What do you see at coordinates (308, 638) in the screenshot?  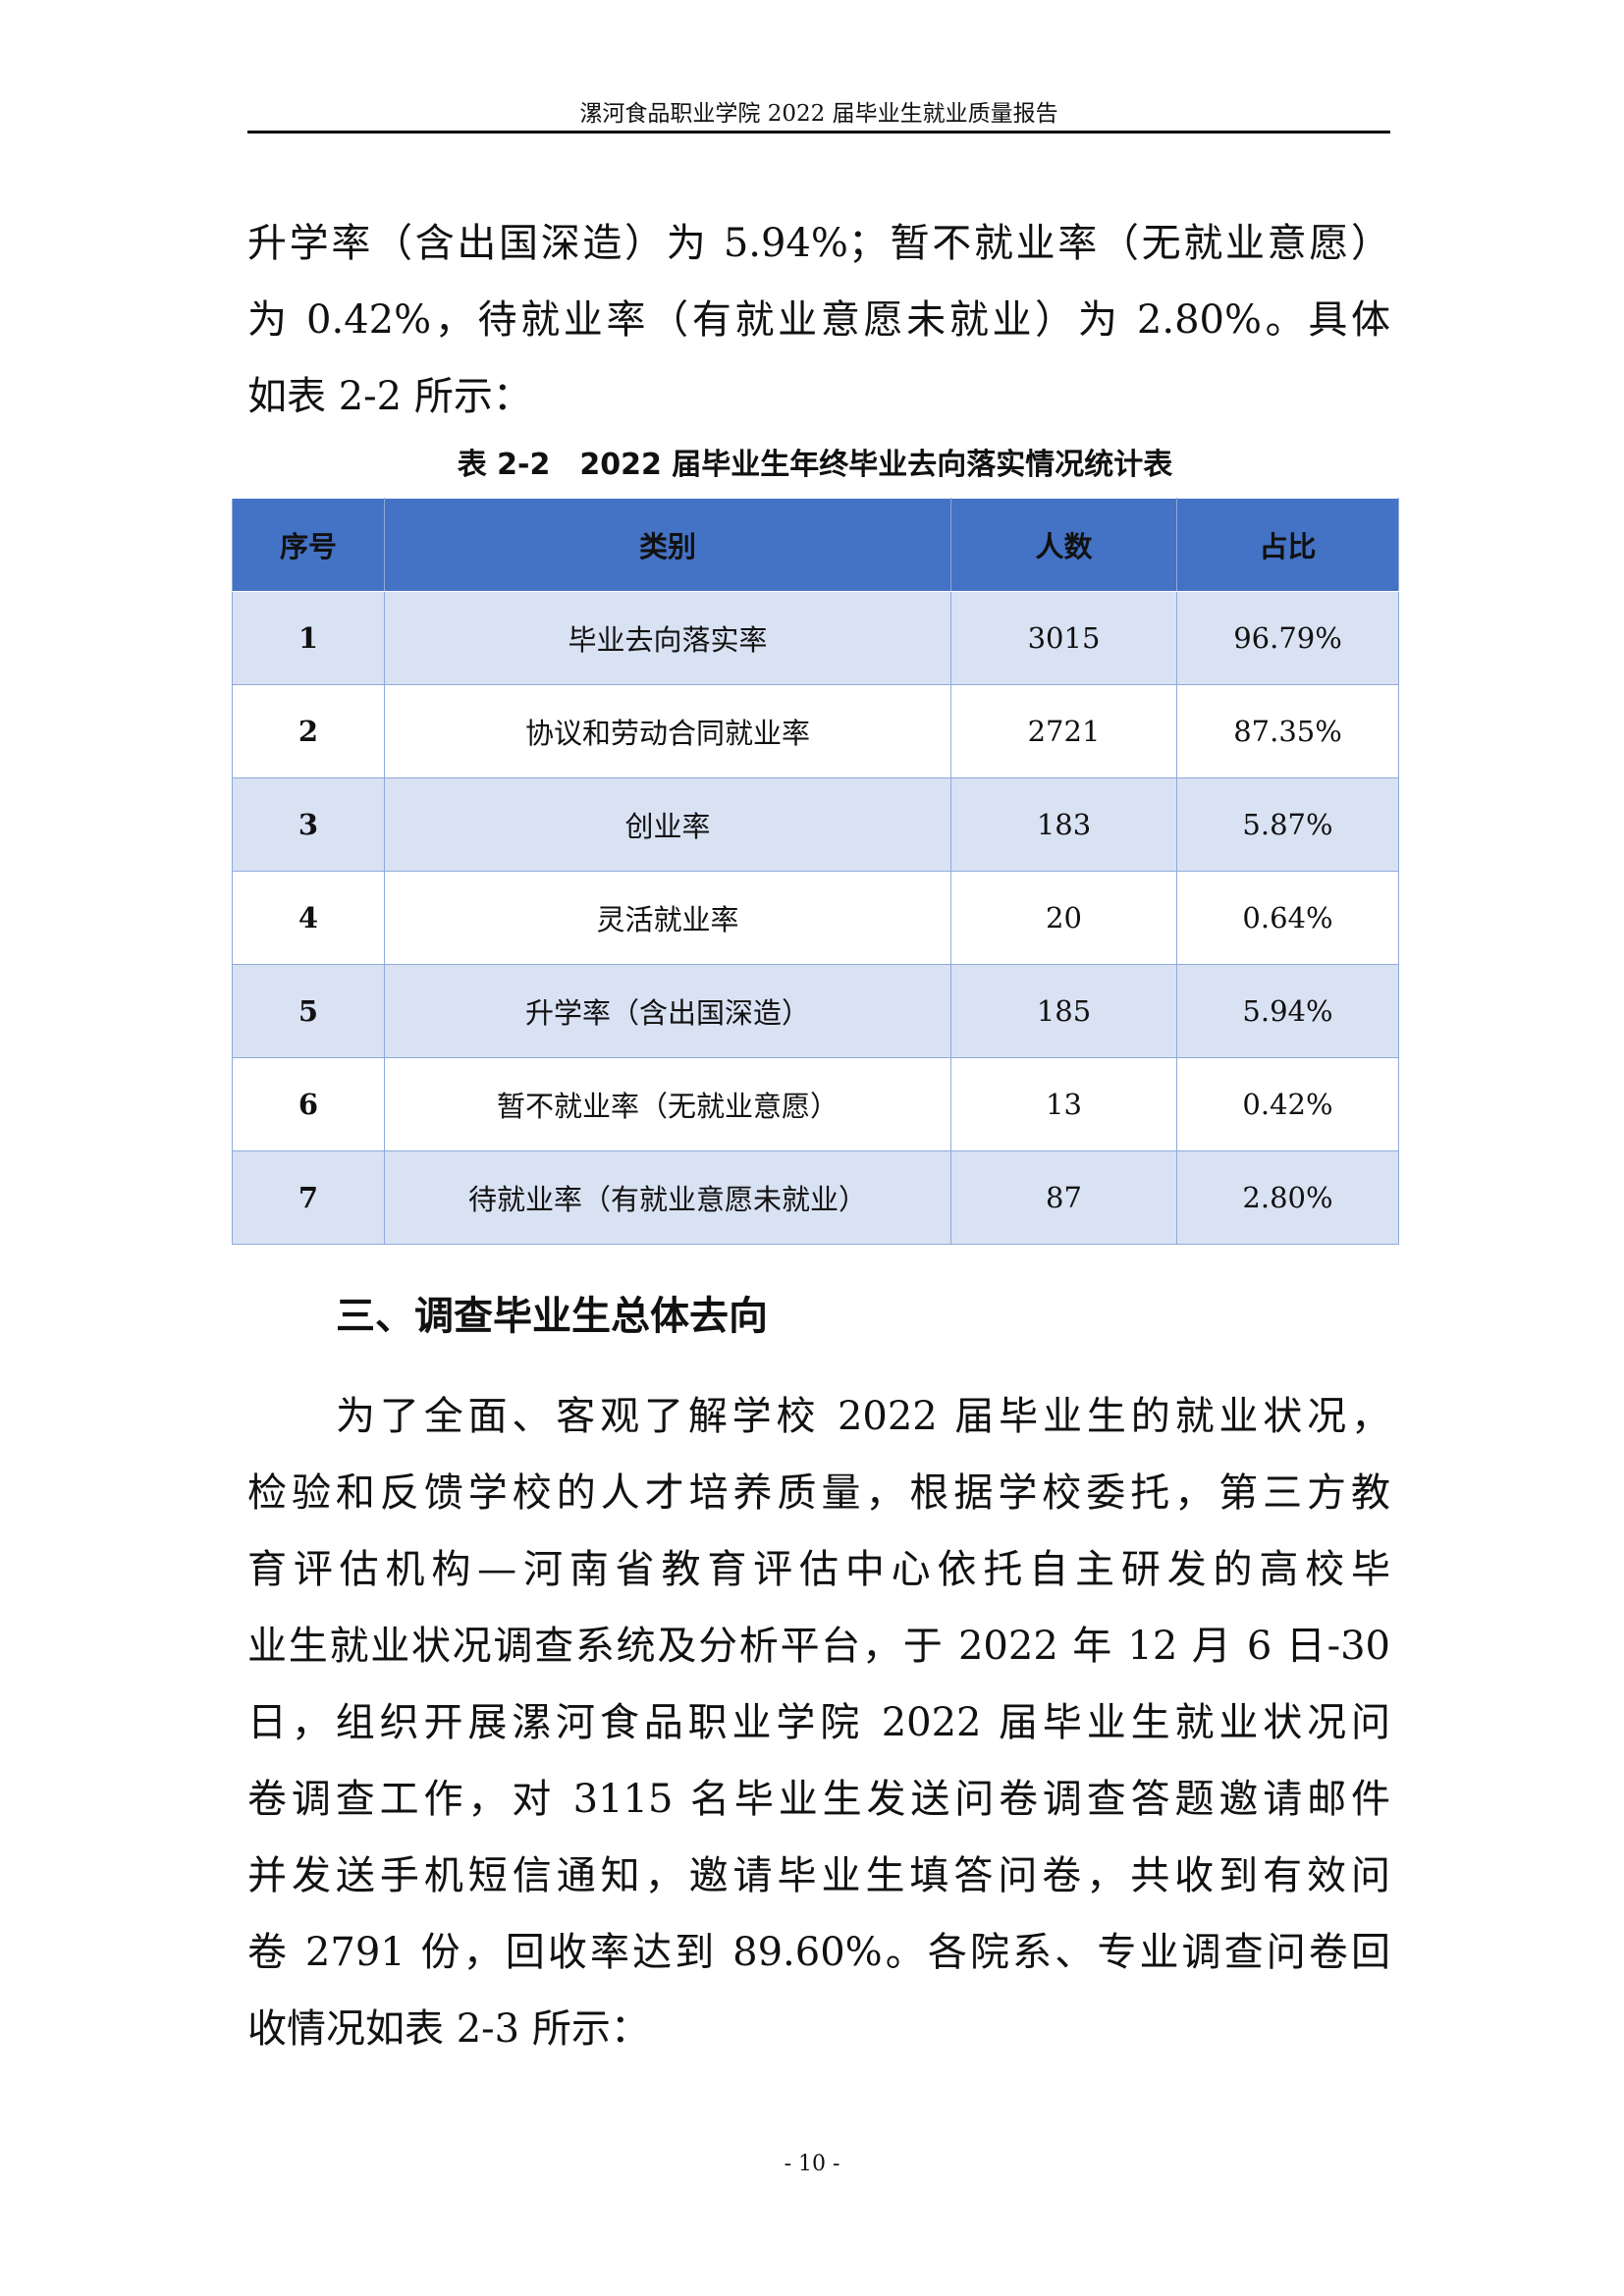 I see `row-number: 1` at bounding box center [308, 638].